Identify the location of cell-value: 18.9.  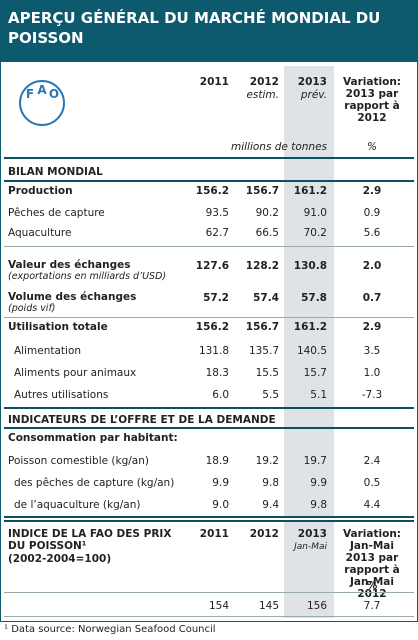
(217, 461).